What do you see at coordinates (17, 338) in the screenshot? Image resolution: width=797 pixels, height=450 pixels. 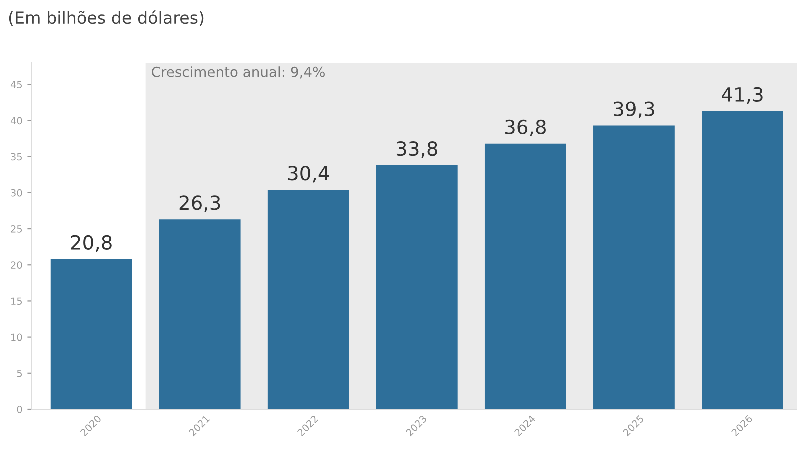 I see `y-tick-label: 10` at bounding box center [17, 338].